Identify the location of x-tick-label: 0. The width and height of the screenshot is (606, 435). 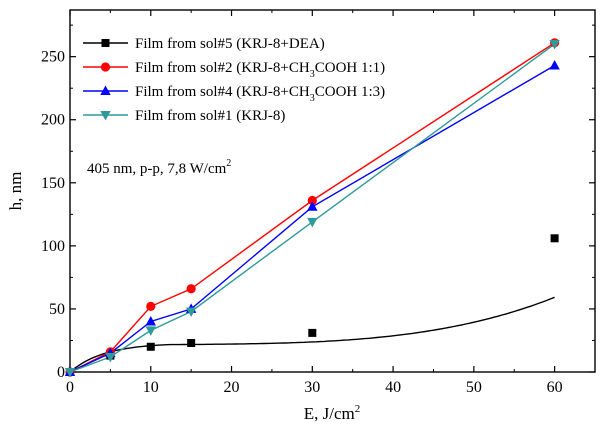
(70, 387).